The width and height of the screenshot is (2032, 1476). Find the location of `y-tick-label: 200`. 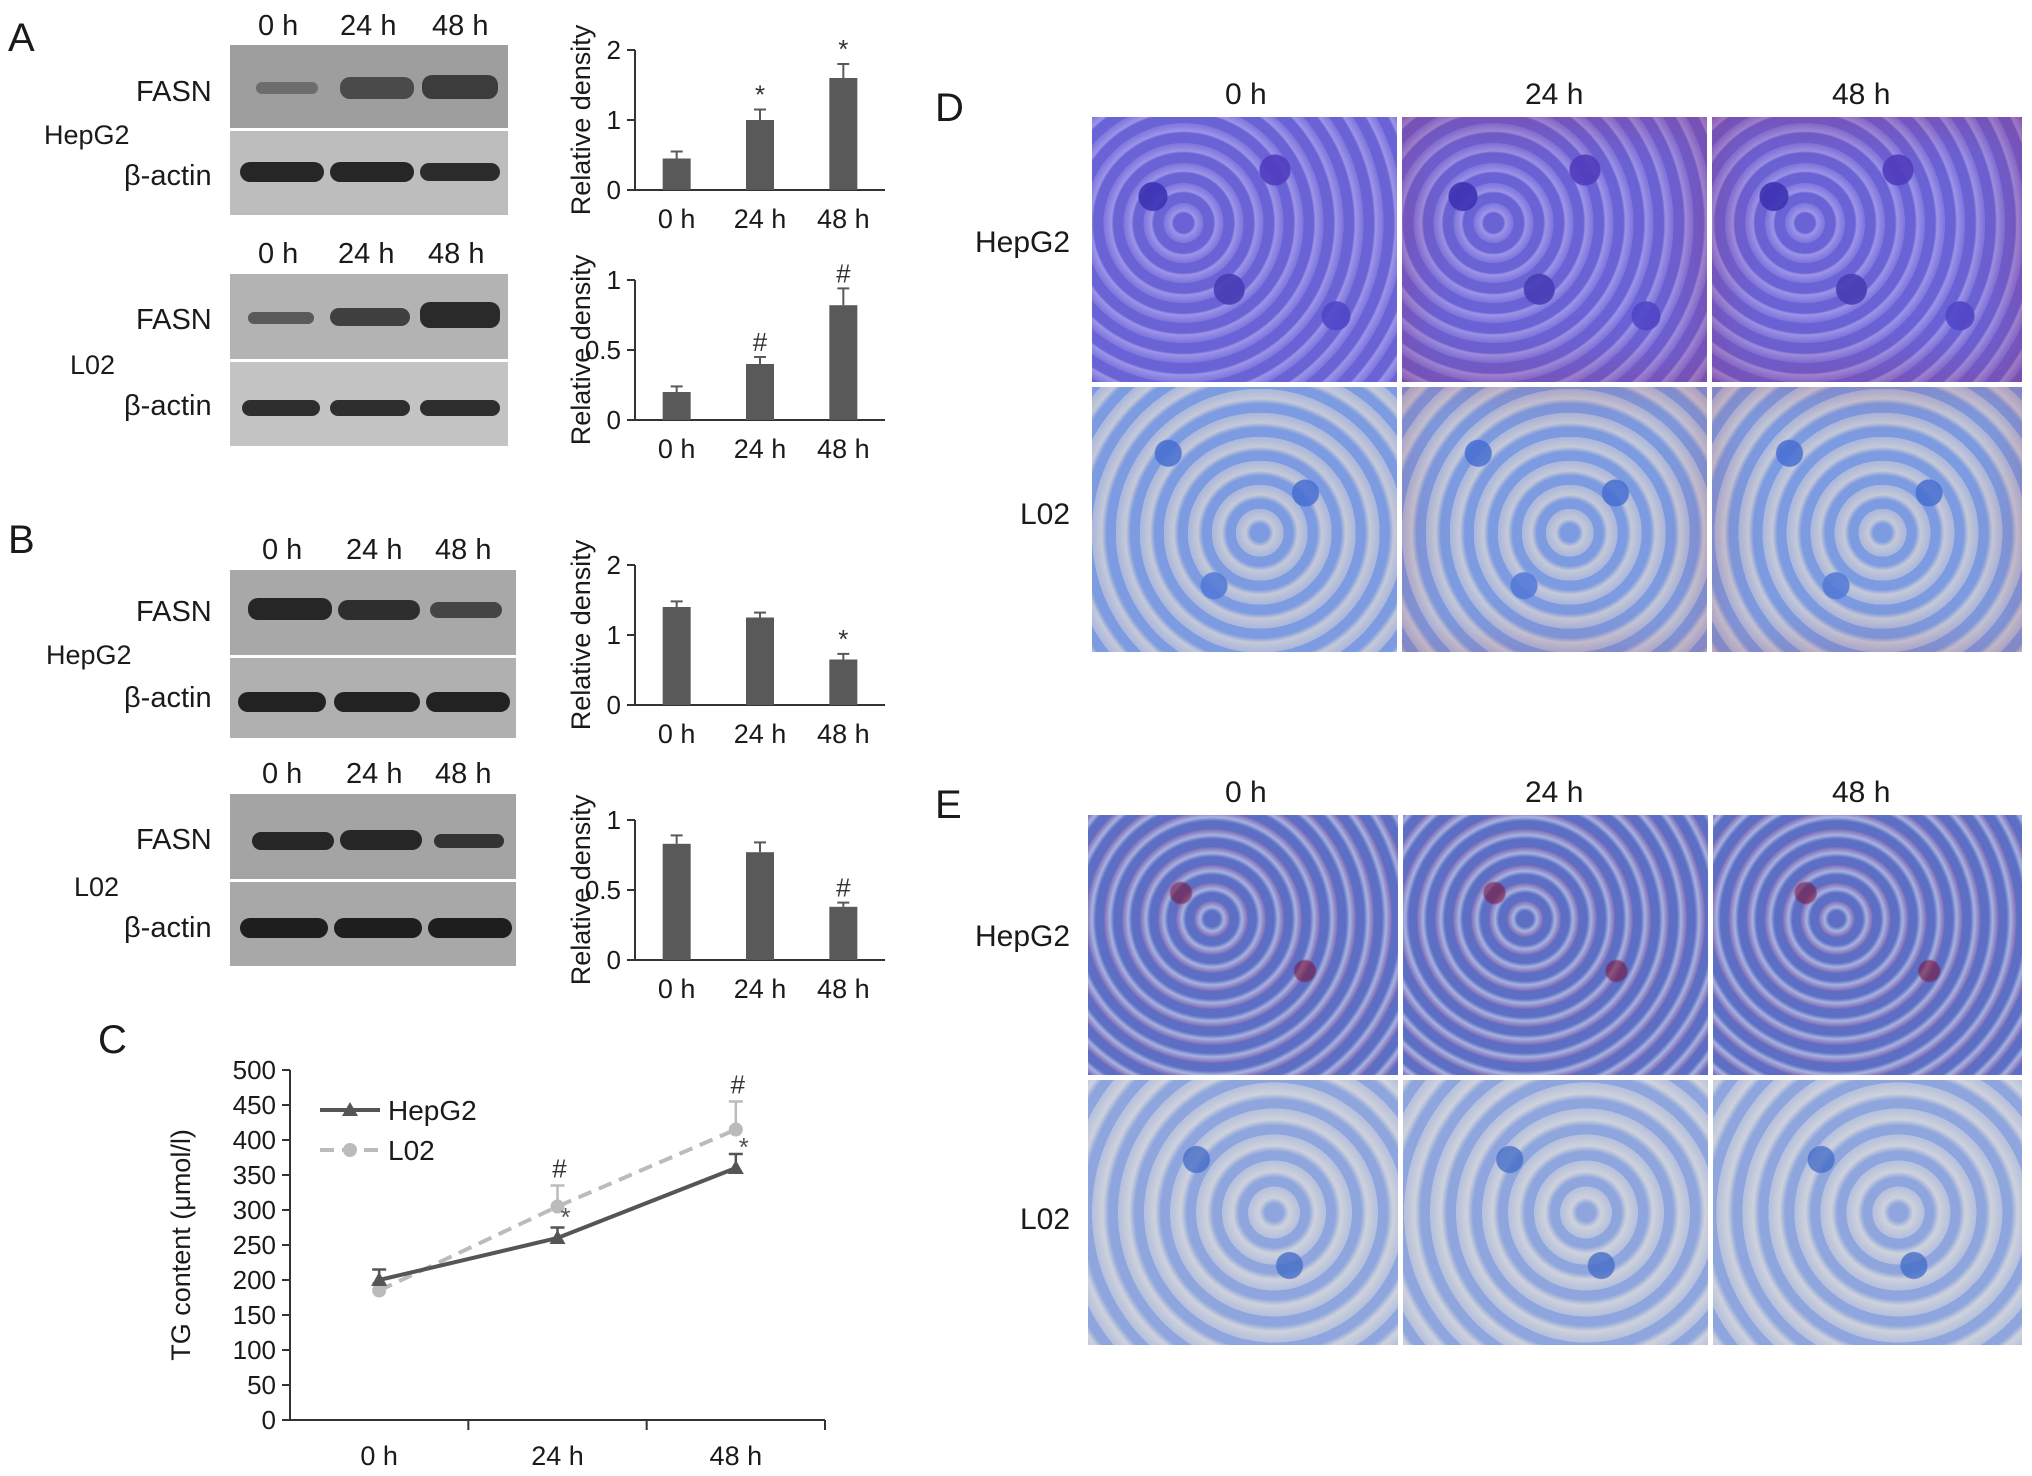

y-tick-label: 200 is located at coordinates (254, 1280).